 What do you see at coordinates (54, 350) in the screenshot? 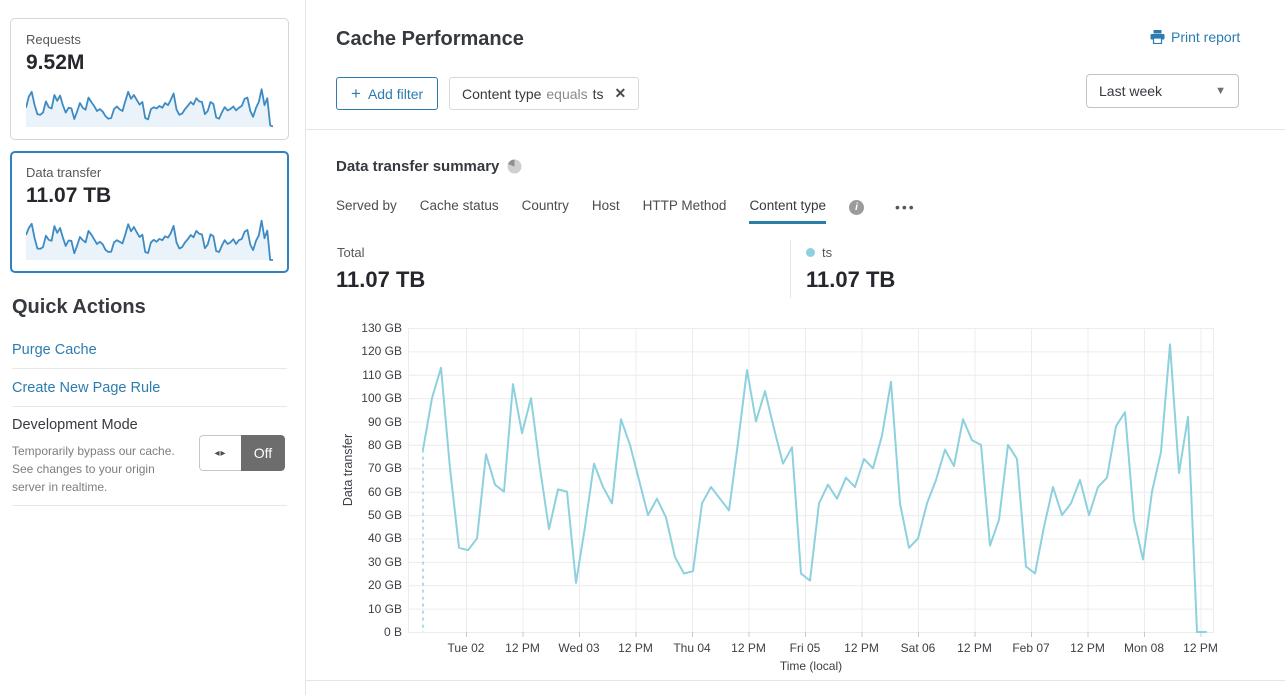
I see `purge-cache-link: Purge Cache` at bounding box center [54, 350].